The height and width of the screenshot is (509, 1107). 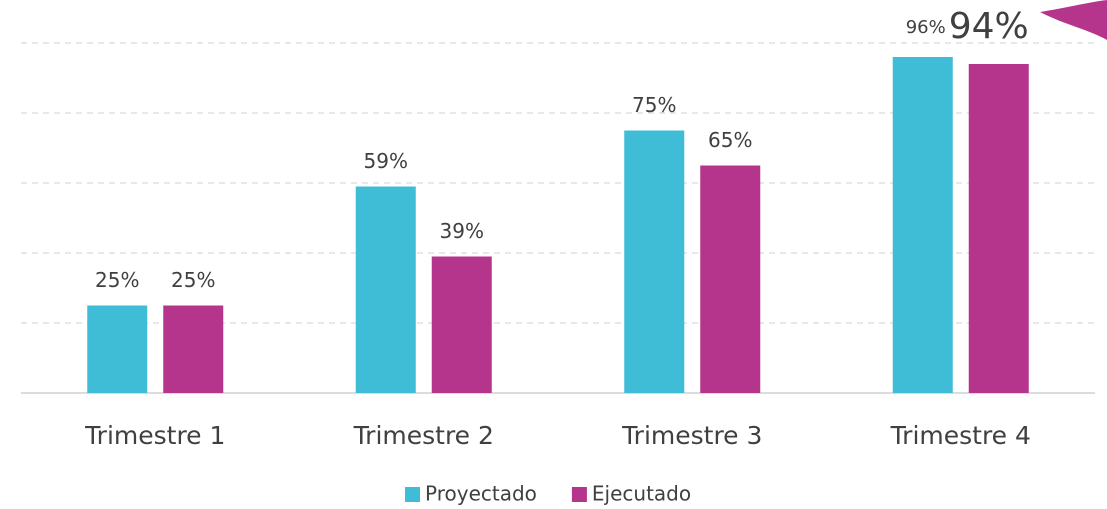 What do you see at coordinates (386, 161) in the screenshot?
I see `data-label: 59%` at bounding box center [386, 161].